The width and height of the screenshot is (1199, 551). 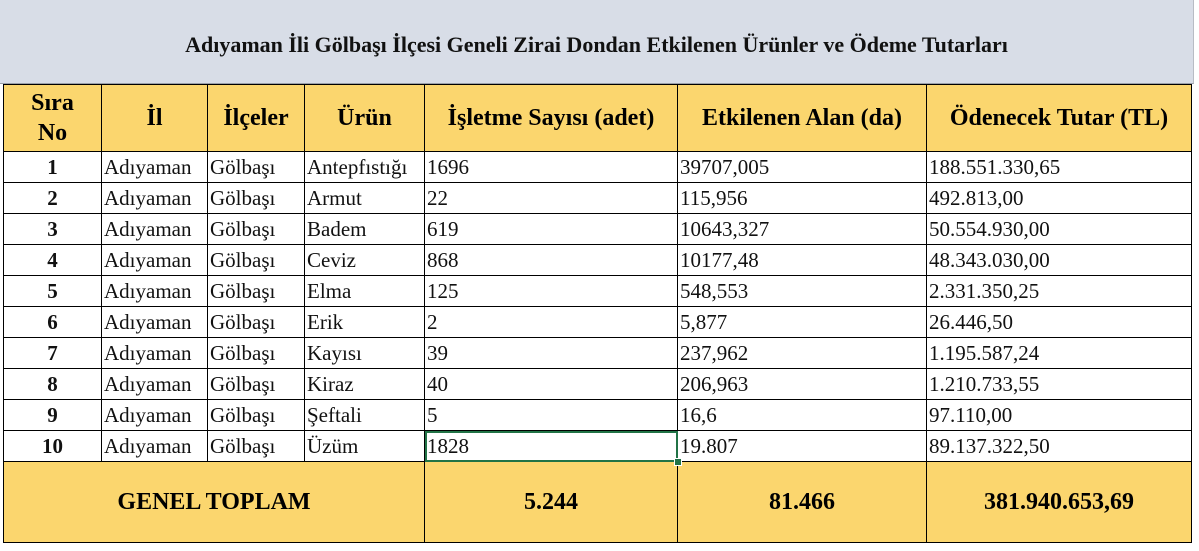 I want to click on cell-isletme: 1696, so click(x=551, y=167).